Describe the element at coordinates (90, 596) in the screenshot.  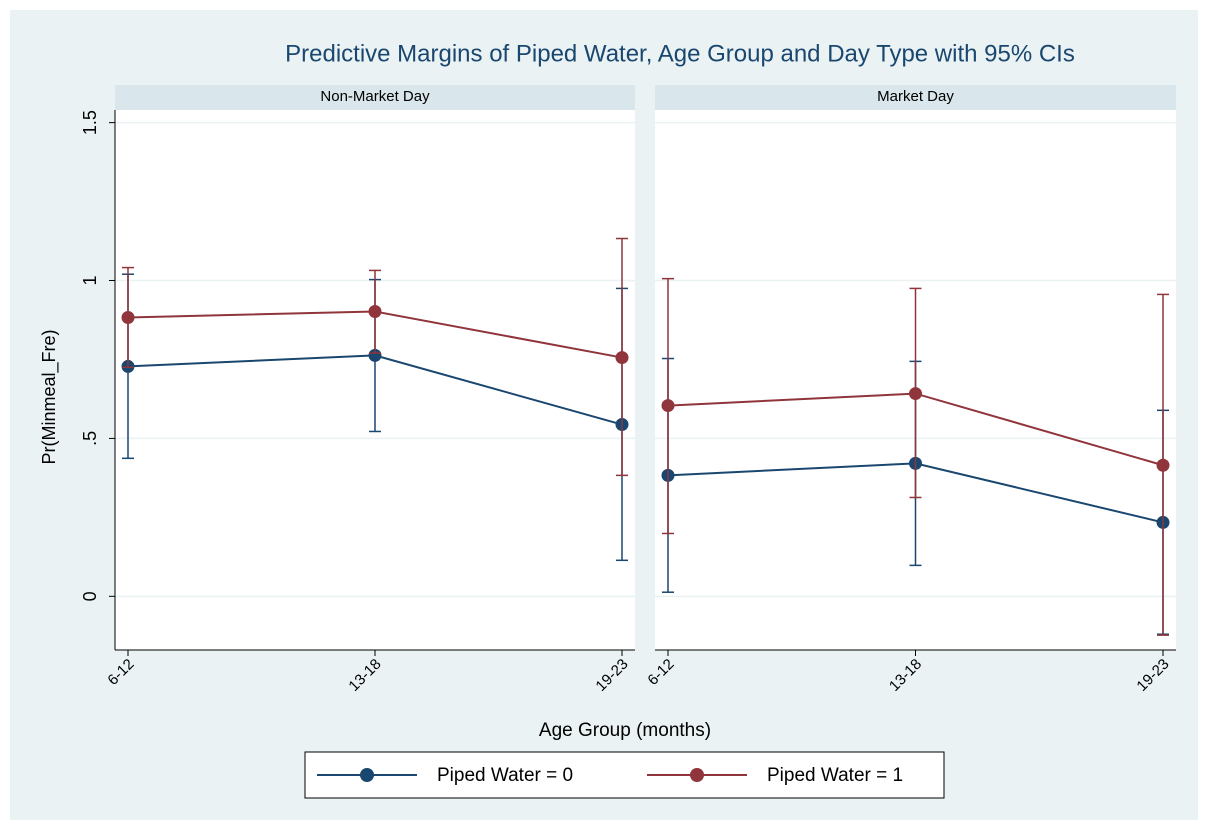
I see `y-tick-label: 0` at that location.